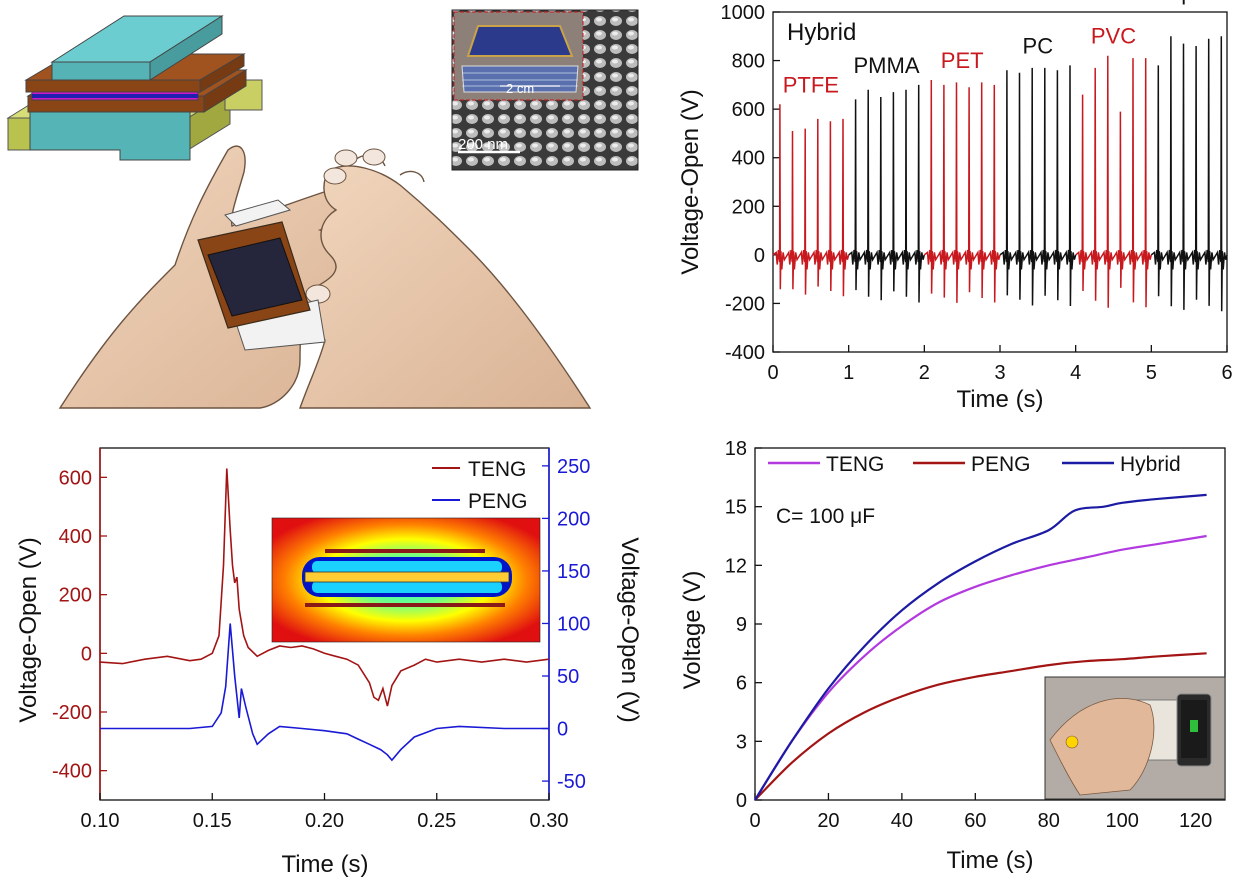  I want to click on trace-segment-pc, so click(1038, 186).